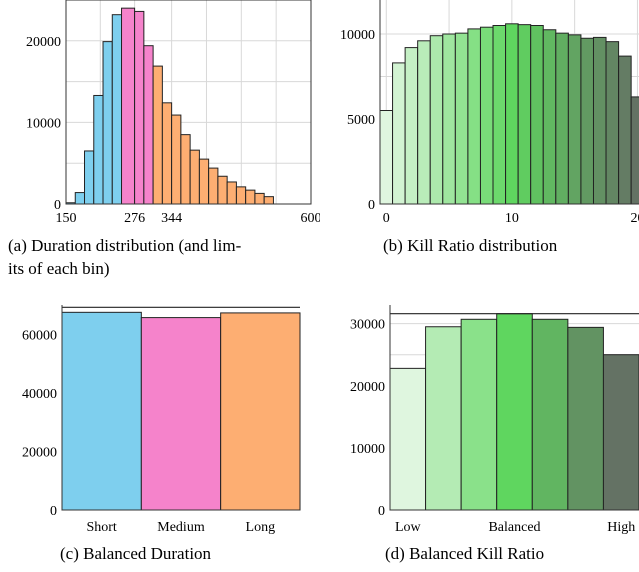 The image size is (639, 572). I want to click on caption-c: (c) Balanced Duration, so click(136, 553).